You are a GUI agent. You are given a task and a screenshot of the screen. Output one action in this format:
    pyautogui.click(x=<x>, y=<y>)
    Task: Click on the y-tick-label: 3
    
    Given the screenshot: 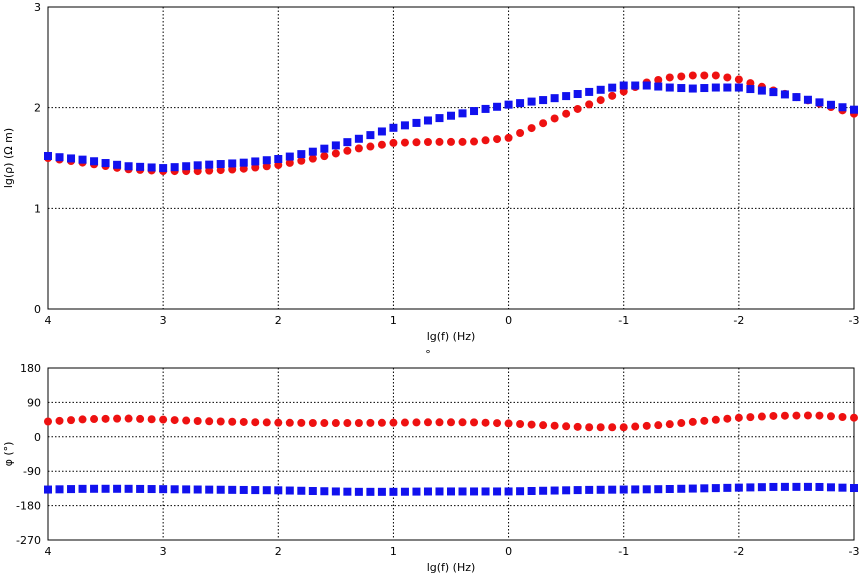 What is the action you would take?
    pyautogui.click(x=37, y=7)
    